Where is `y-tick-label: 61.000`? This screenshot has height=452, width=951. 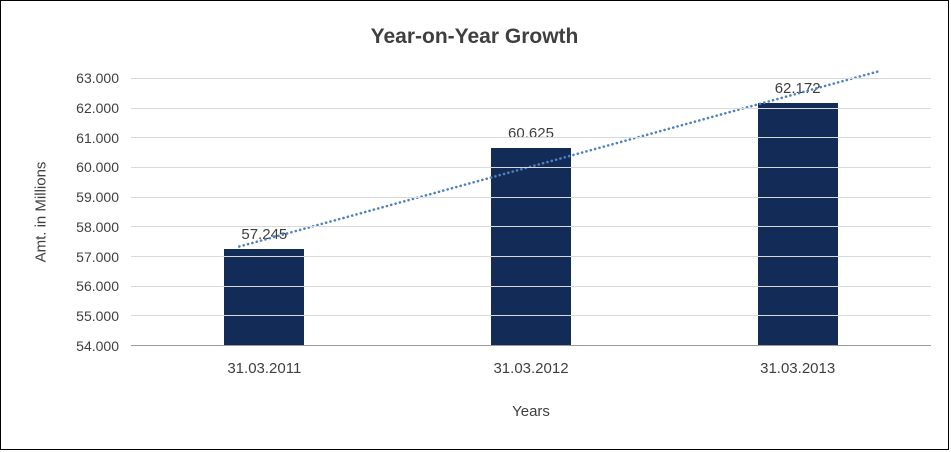
y-tick-label: 61.000 is located at coordinates (97, 137).